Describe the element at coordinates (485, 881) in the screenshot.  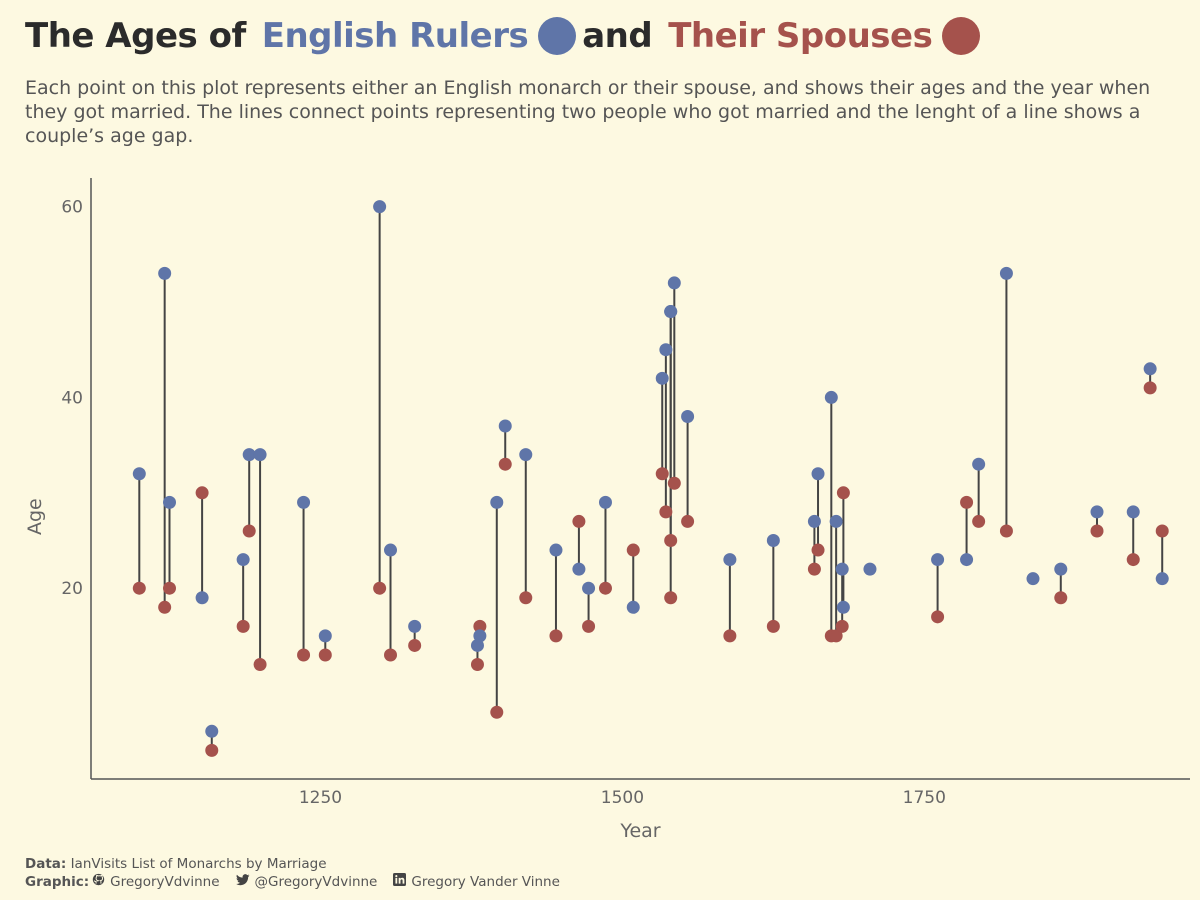
I see `footer-linkedin-name: Gregory Vander Vinne` at that location.